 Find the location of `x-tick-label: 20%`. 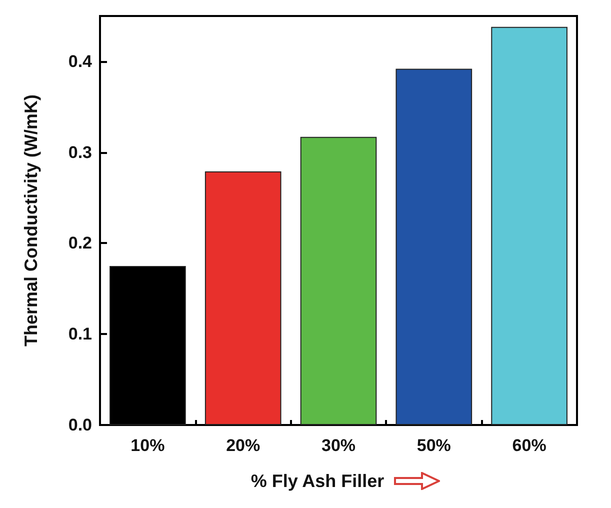

x-tick-label: 20% is located at coordinates (243, 445).